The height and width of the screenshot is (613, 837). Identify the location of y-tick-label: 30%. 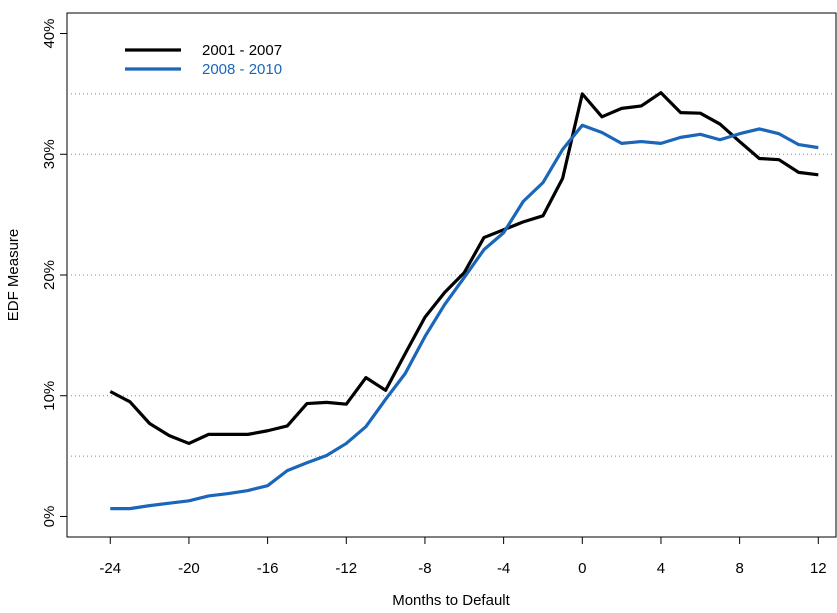
(49, 154).